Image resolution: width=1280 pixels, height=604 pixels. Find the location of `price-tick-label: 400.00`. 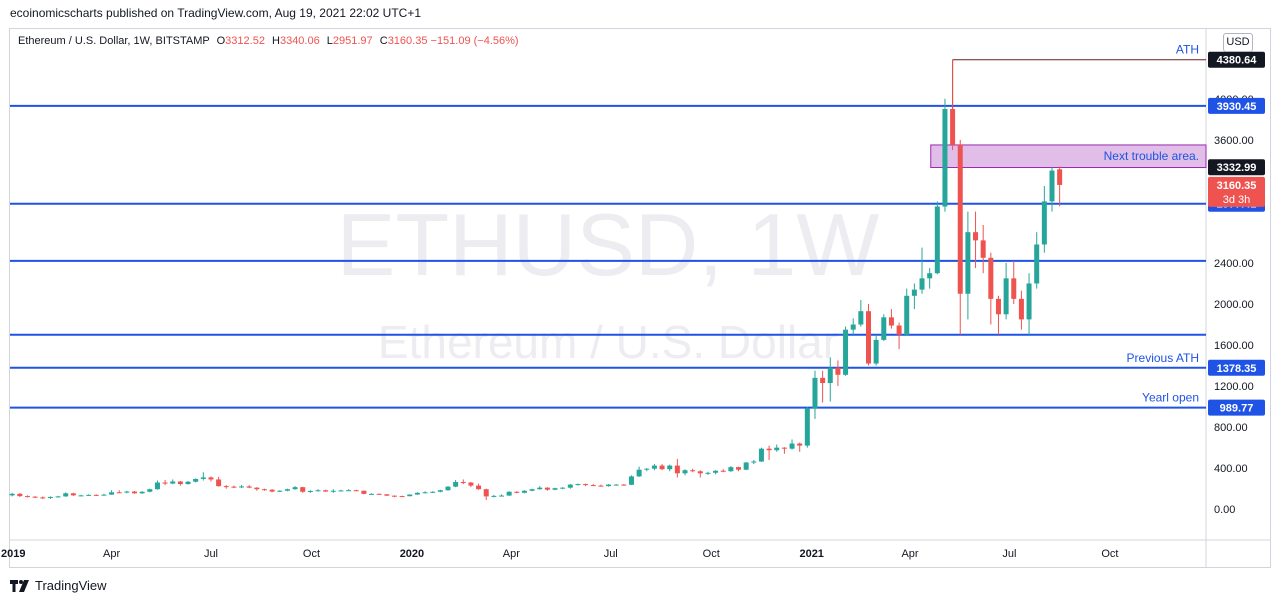

price-tick-label: 400.00 is located at coordinates (1231, 469).